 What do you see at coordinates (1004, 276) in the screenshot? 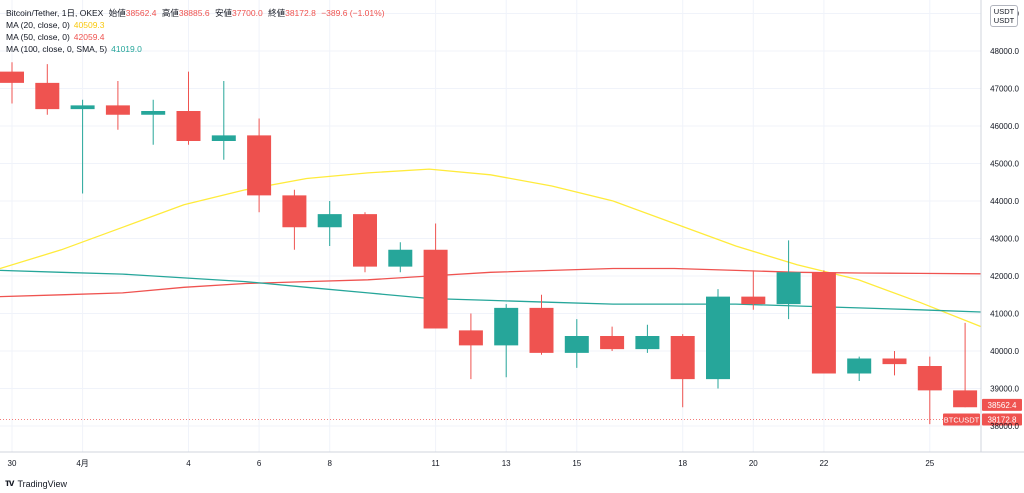
I see `y-tick-label: 42000.0` at bounding box center [1004, 276].